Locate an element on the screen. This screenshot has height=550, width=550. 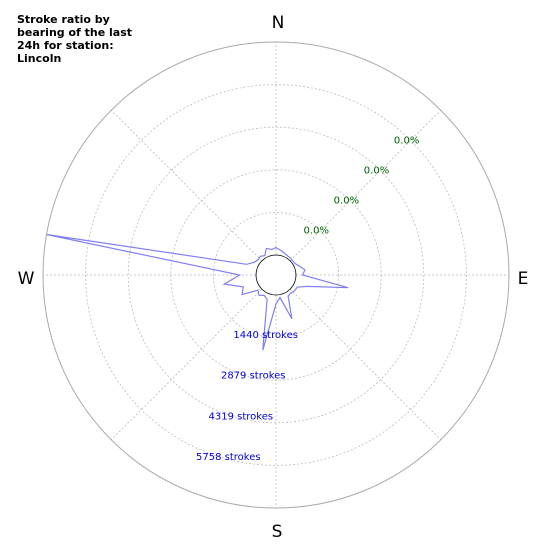
stroke-ratio-series is located at coordinates (197, 292).